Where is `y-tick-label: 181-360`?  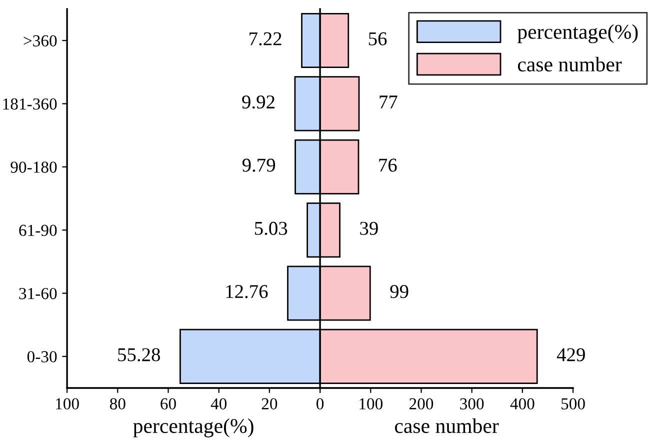 y-tick-label: 181-360 is located at coordinates (30, 104).